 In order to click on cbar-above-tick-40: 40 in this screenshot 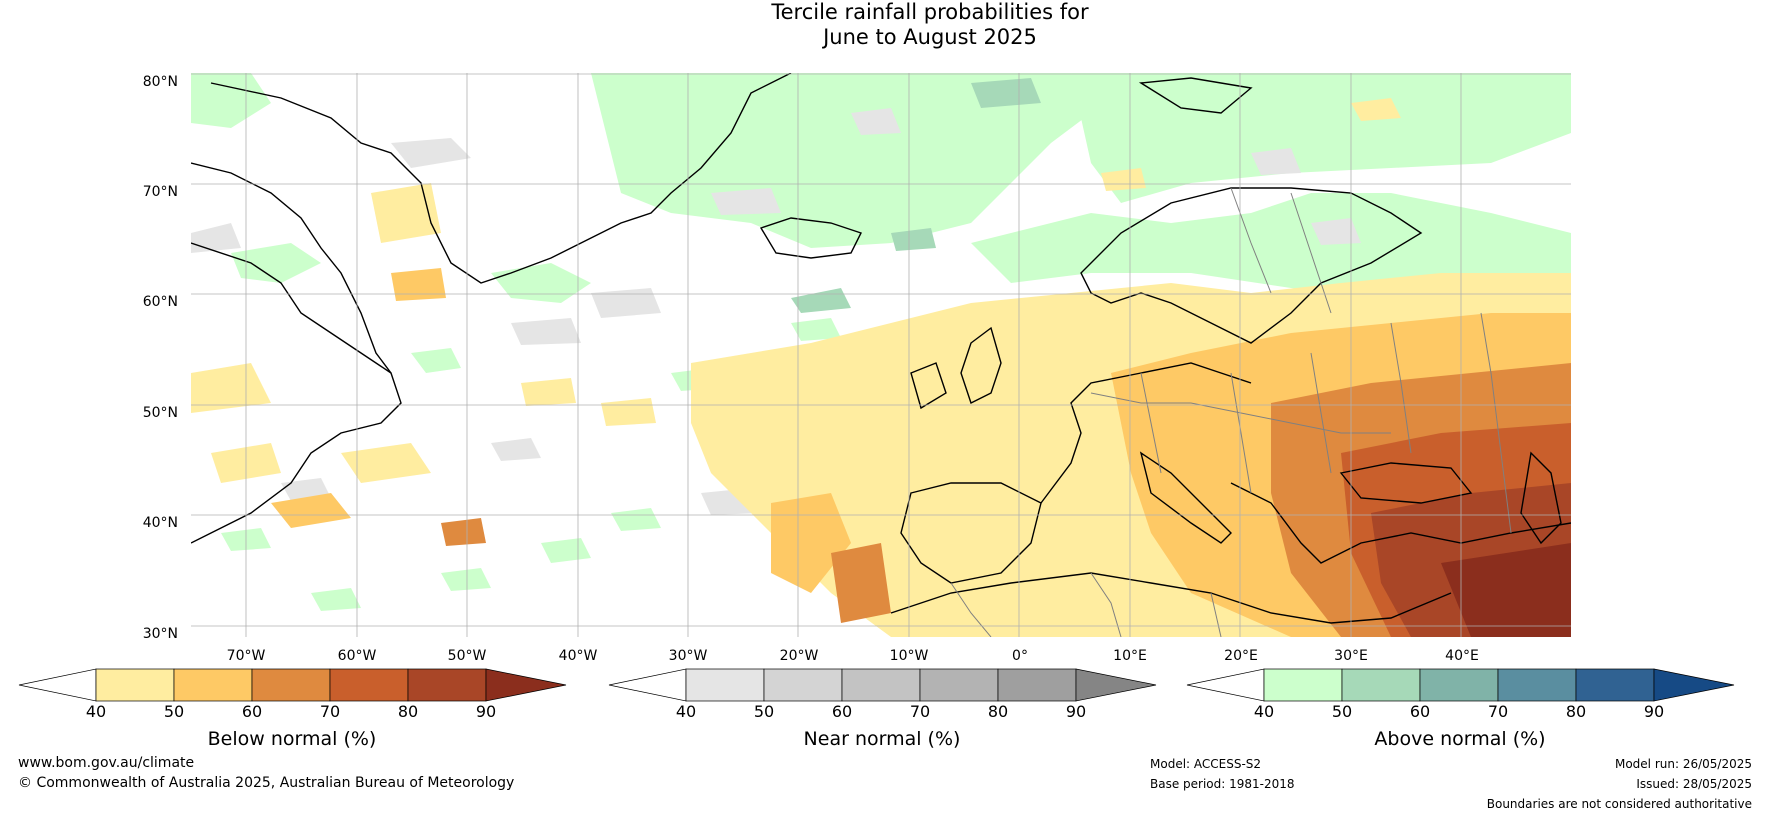, I will do `click(1264, 711)`.